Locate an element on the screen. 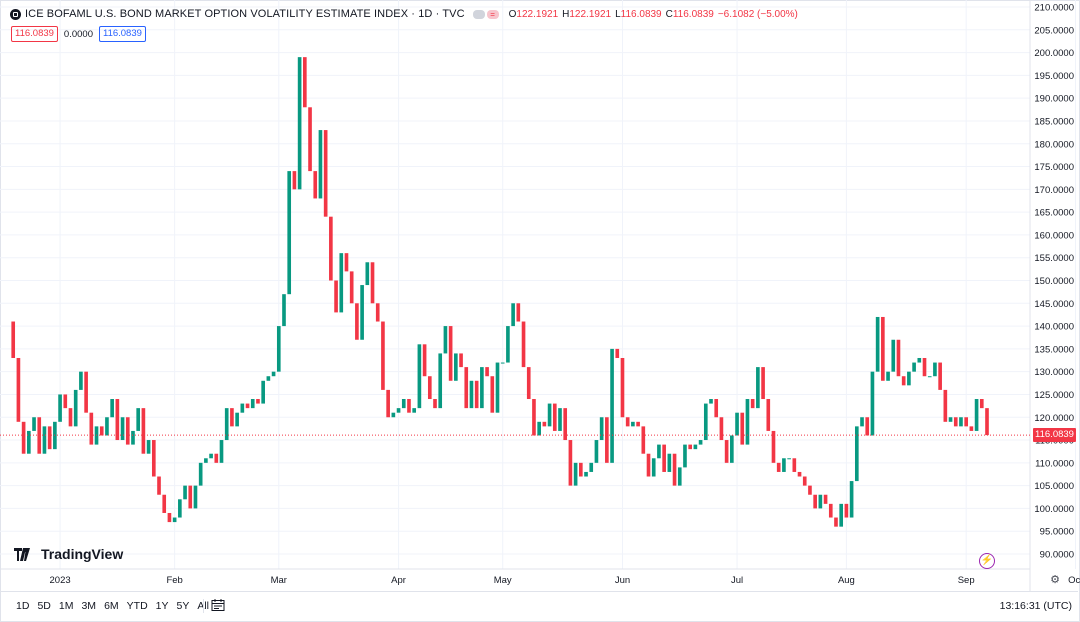  equals-icon: = is located at coordinates (492, 14).